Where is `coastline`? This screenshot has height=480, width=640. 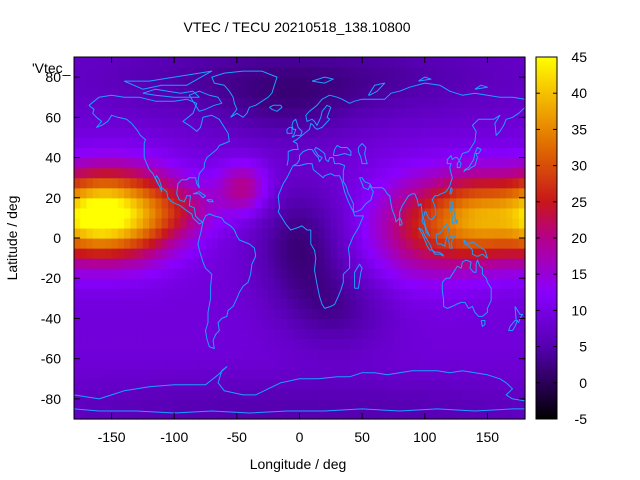 coastline is located at coordinates (244, 94).